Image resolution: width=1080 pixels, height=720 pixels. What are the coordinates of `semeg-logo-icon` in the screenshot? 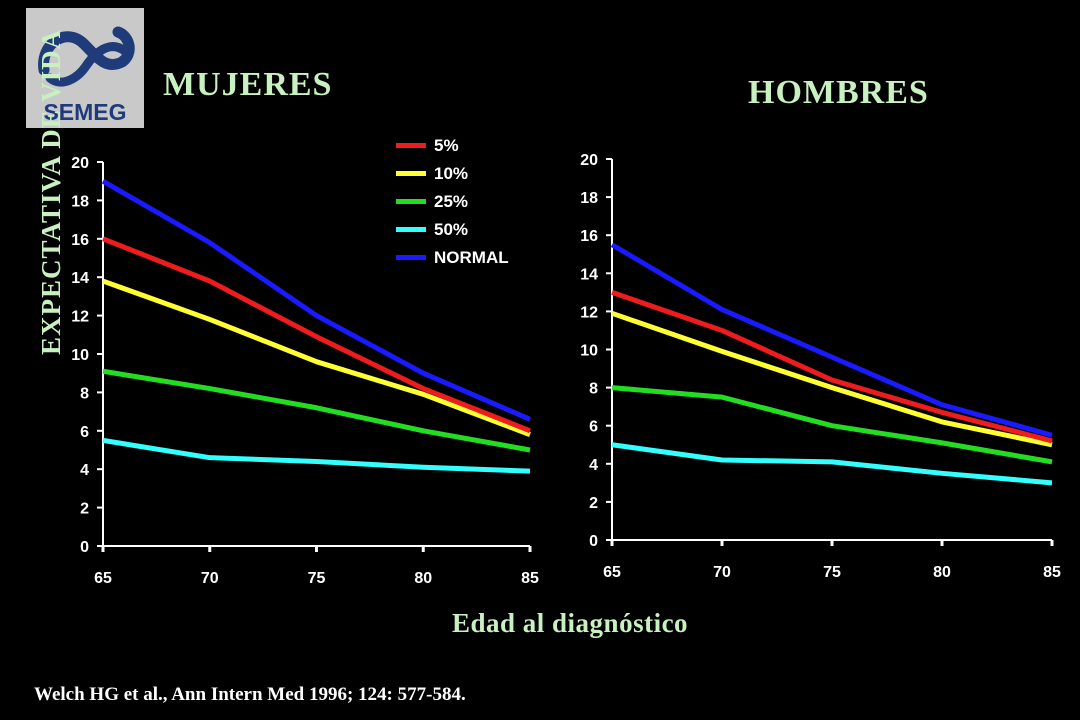 It's located at (86, 56).